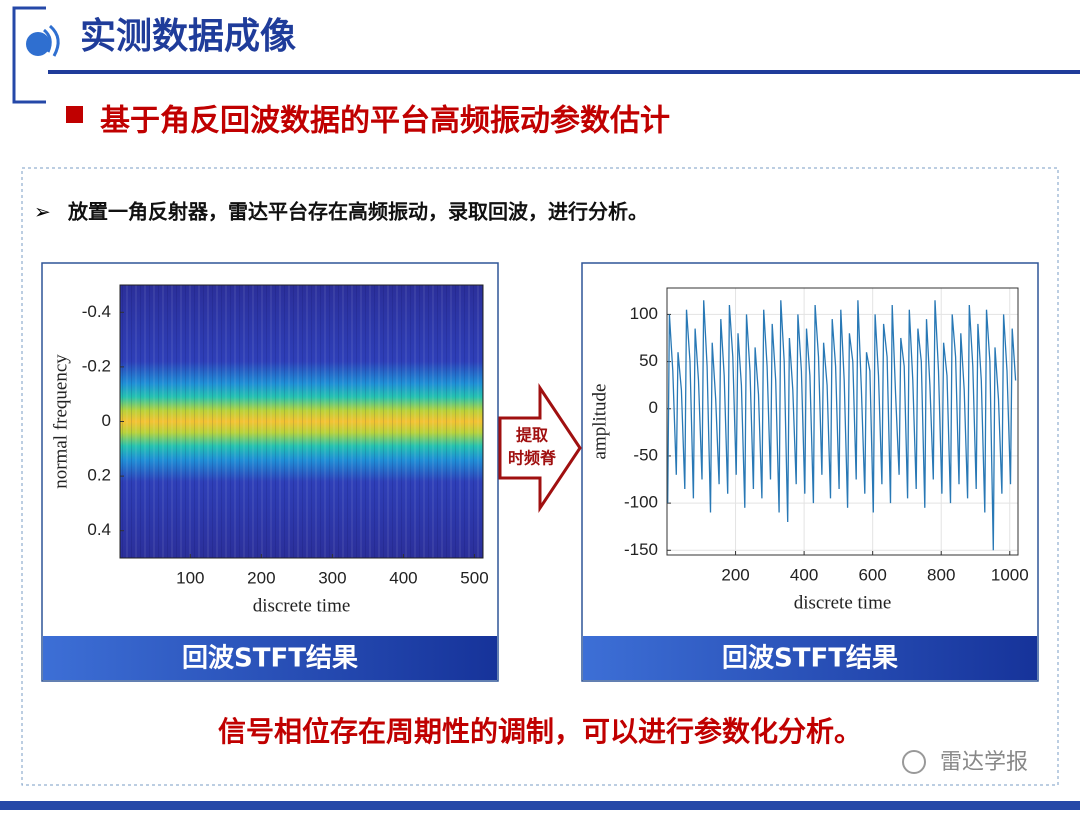 The width and height of the screenshot is (1080, 814). I want to click on radar-waves, so click(51, 40).